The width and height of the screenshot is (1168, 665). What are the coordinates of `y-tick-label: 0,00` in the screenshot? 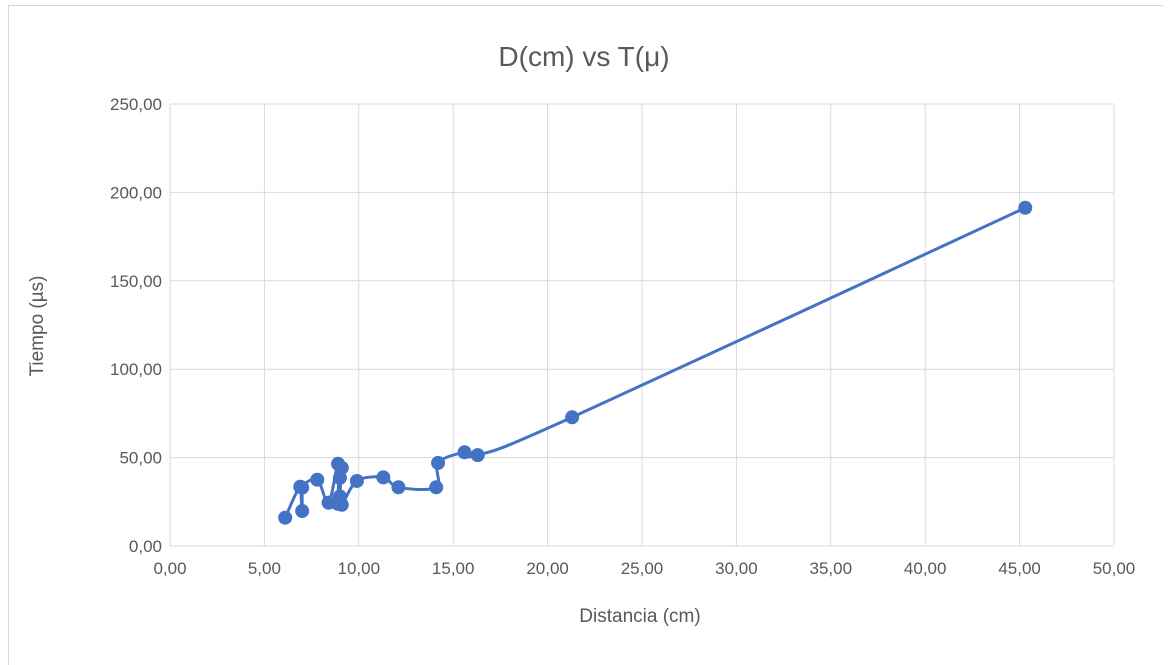 It's located at (145, 546).